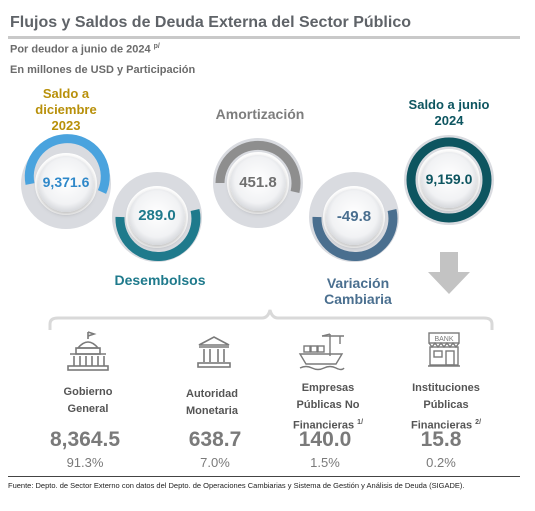 The height and width of the screenshot is (511, 535). Describe the element at coordinates (260, 114) in the screenshot. I see `amortizacion-label: Amortización` at that location.